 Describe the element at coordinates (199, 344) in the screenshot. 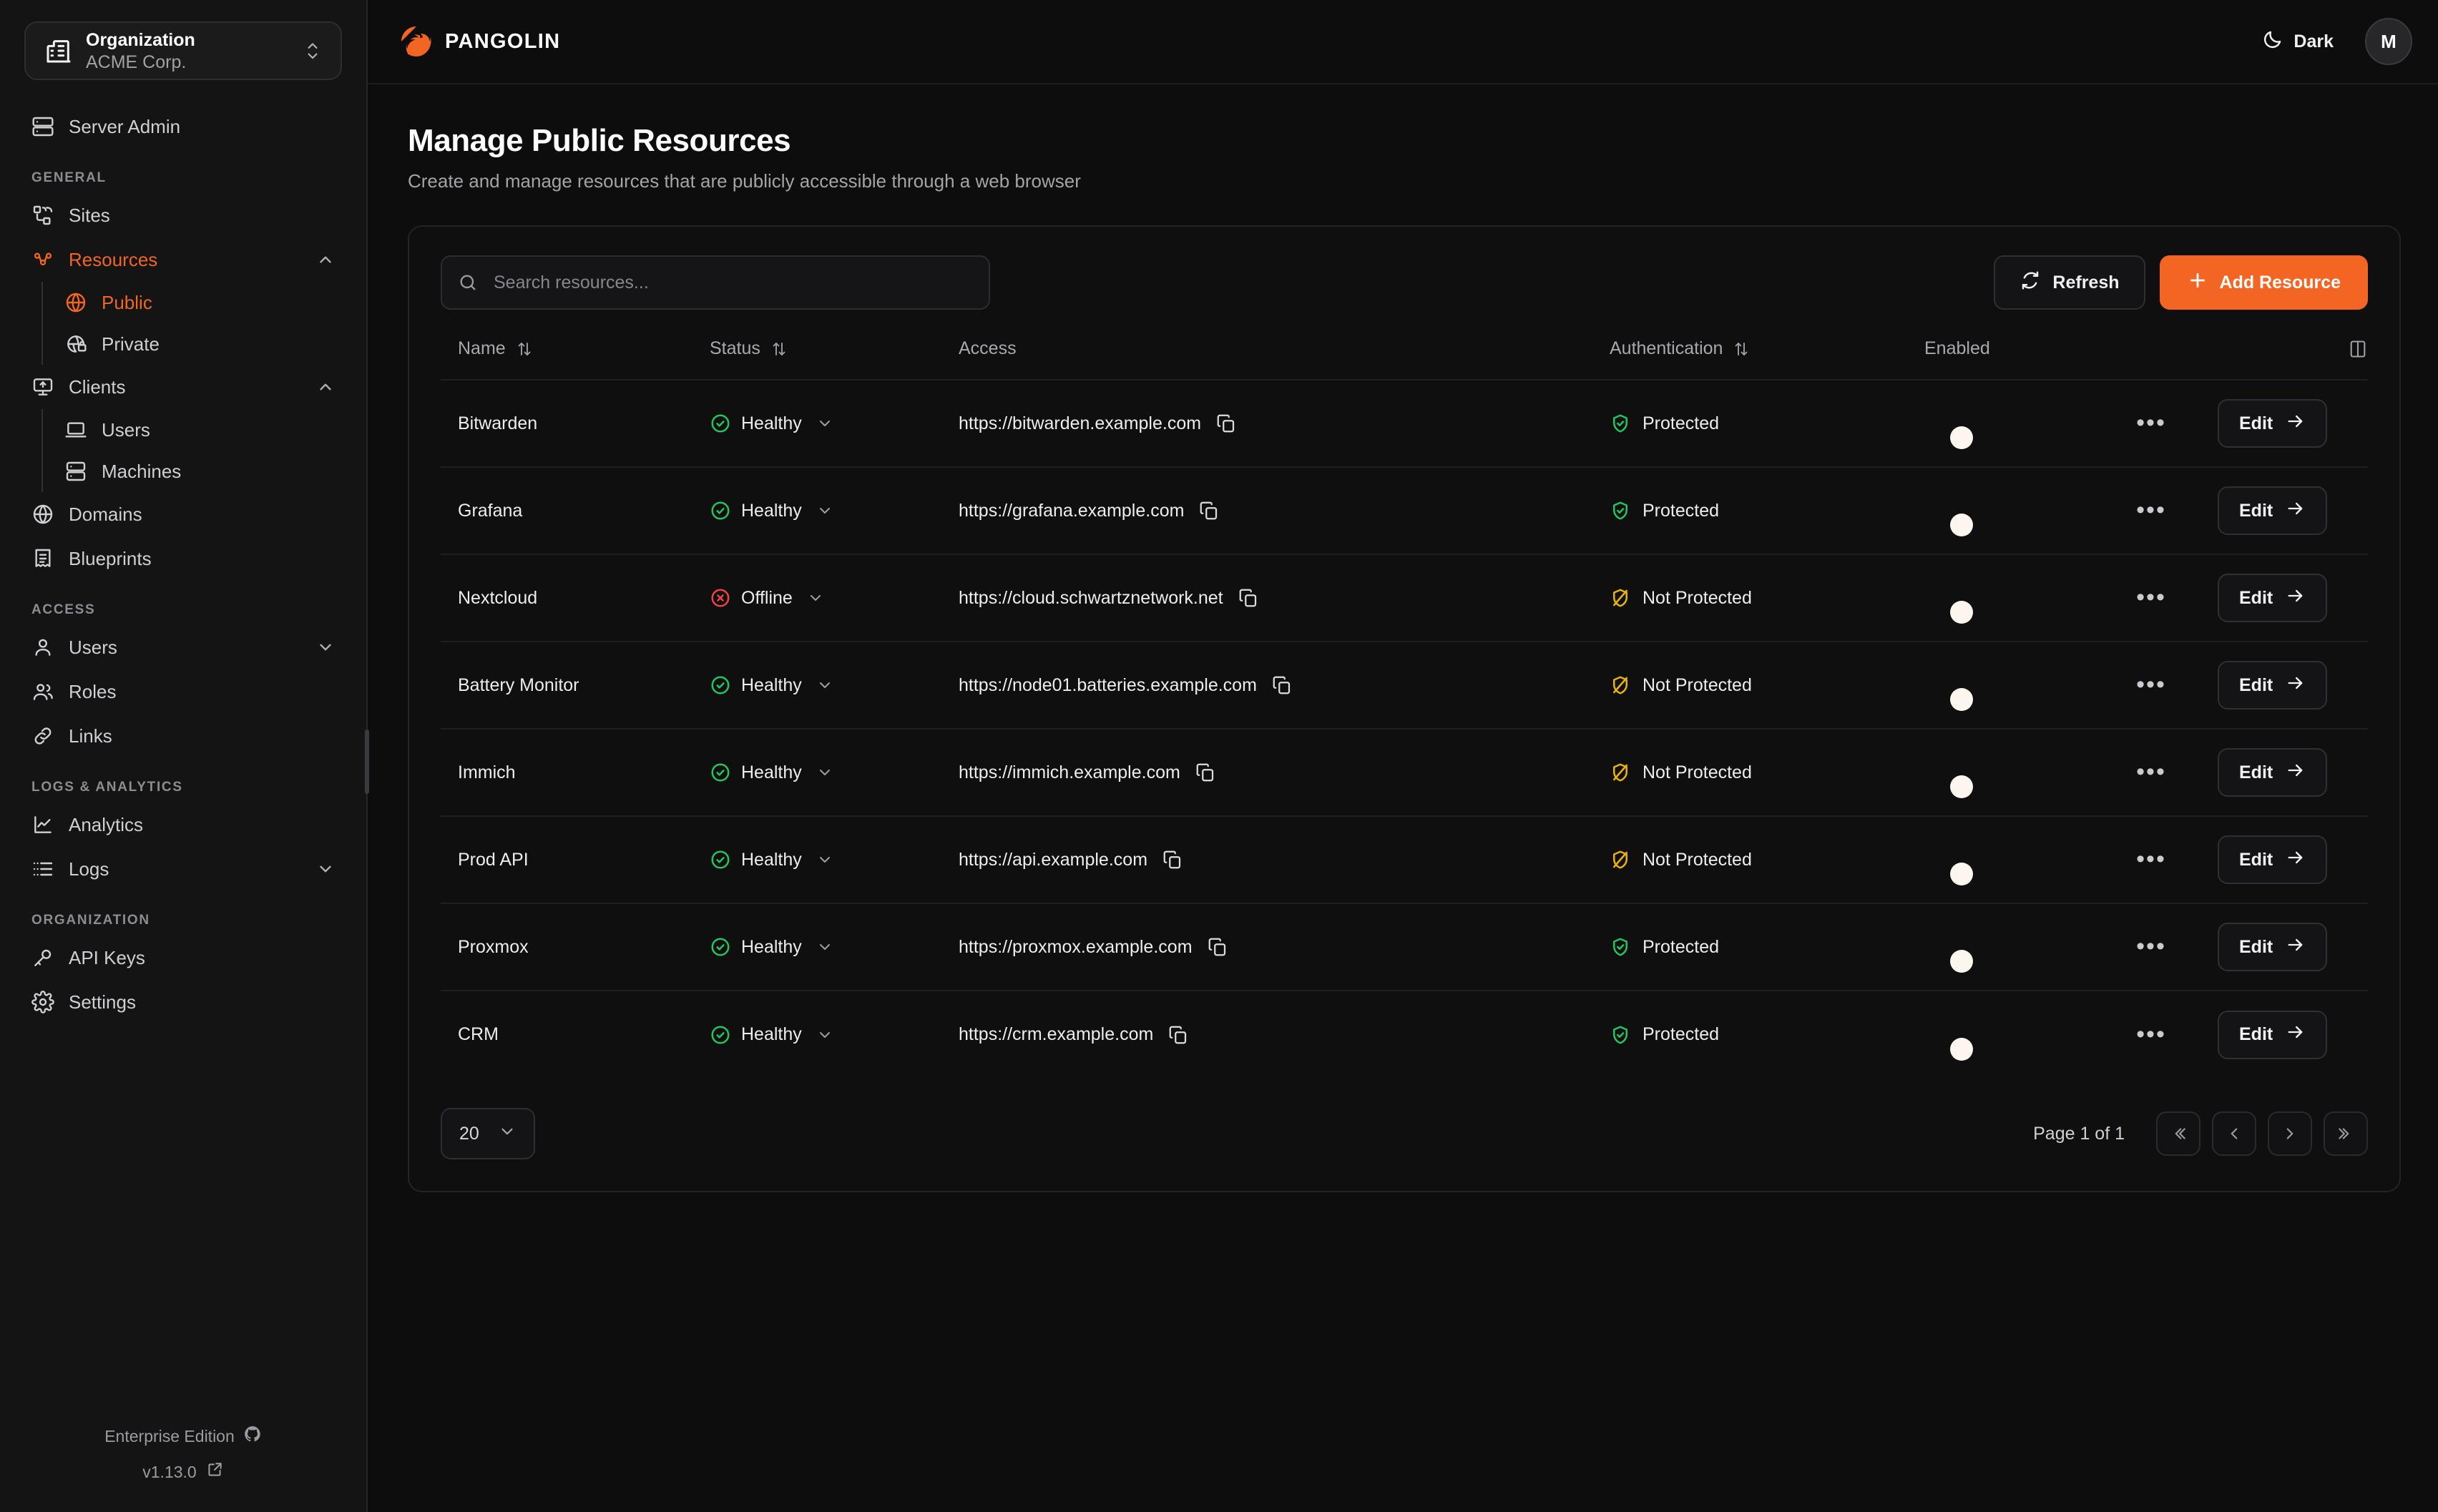

I see `sidebar-item-private: Private` at that location.